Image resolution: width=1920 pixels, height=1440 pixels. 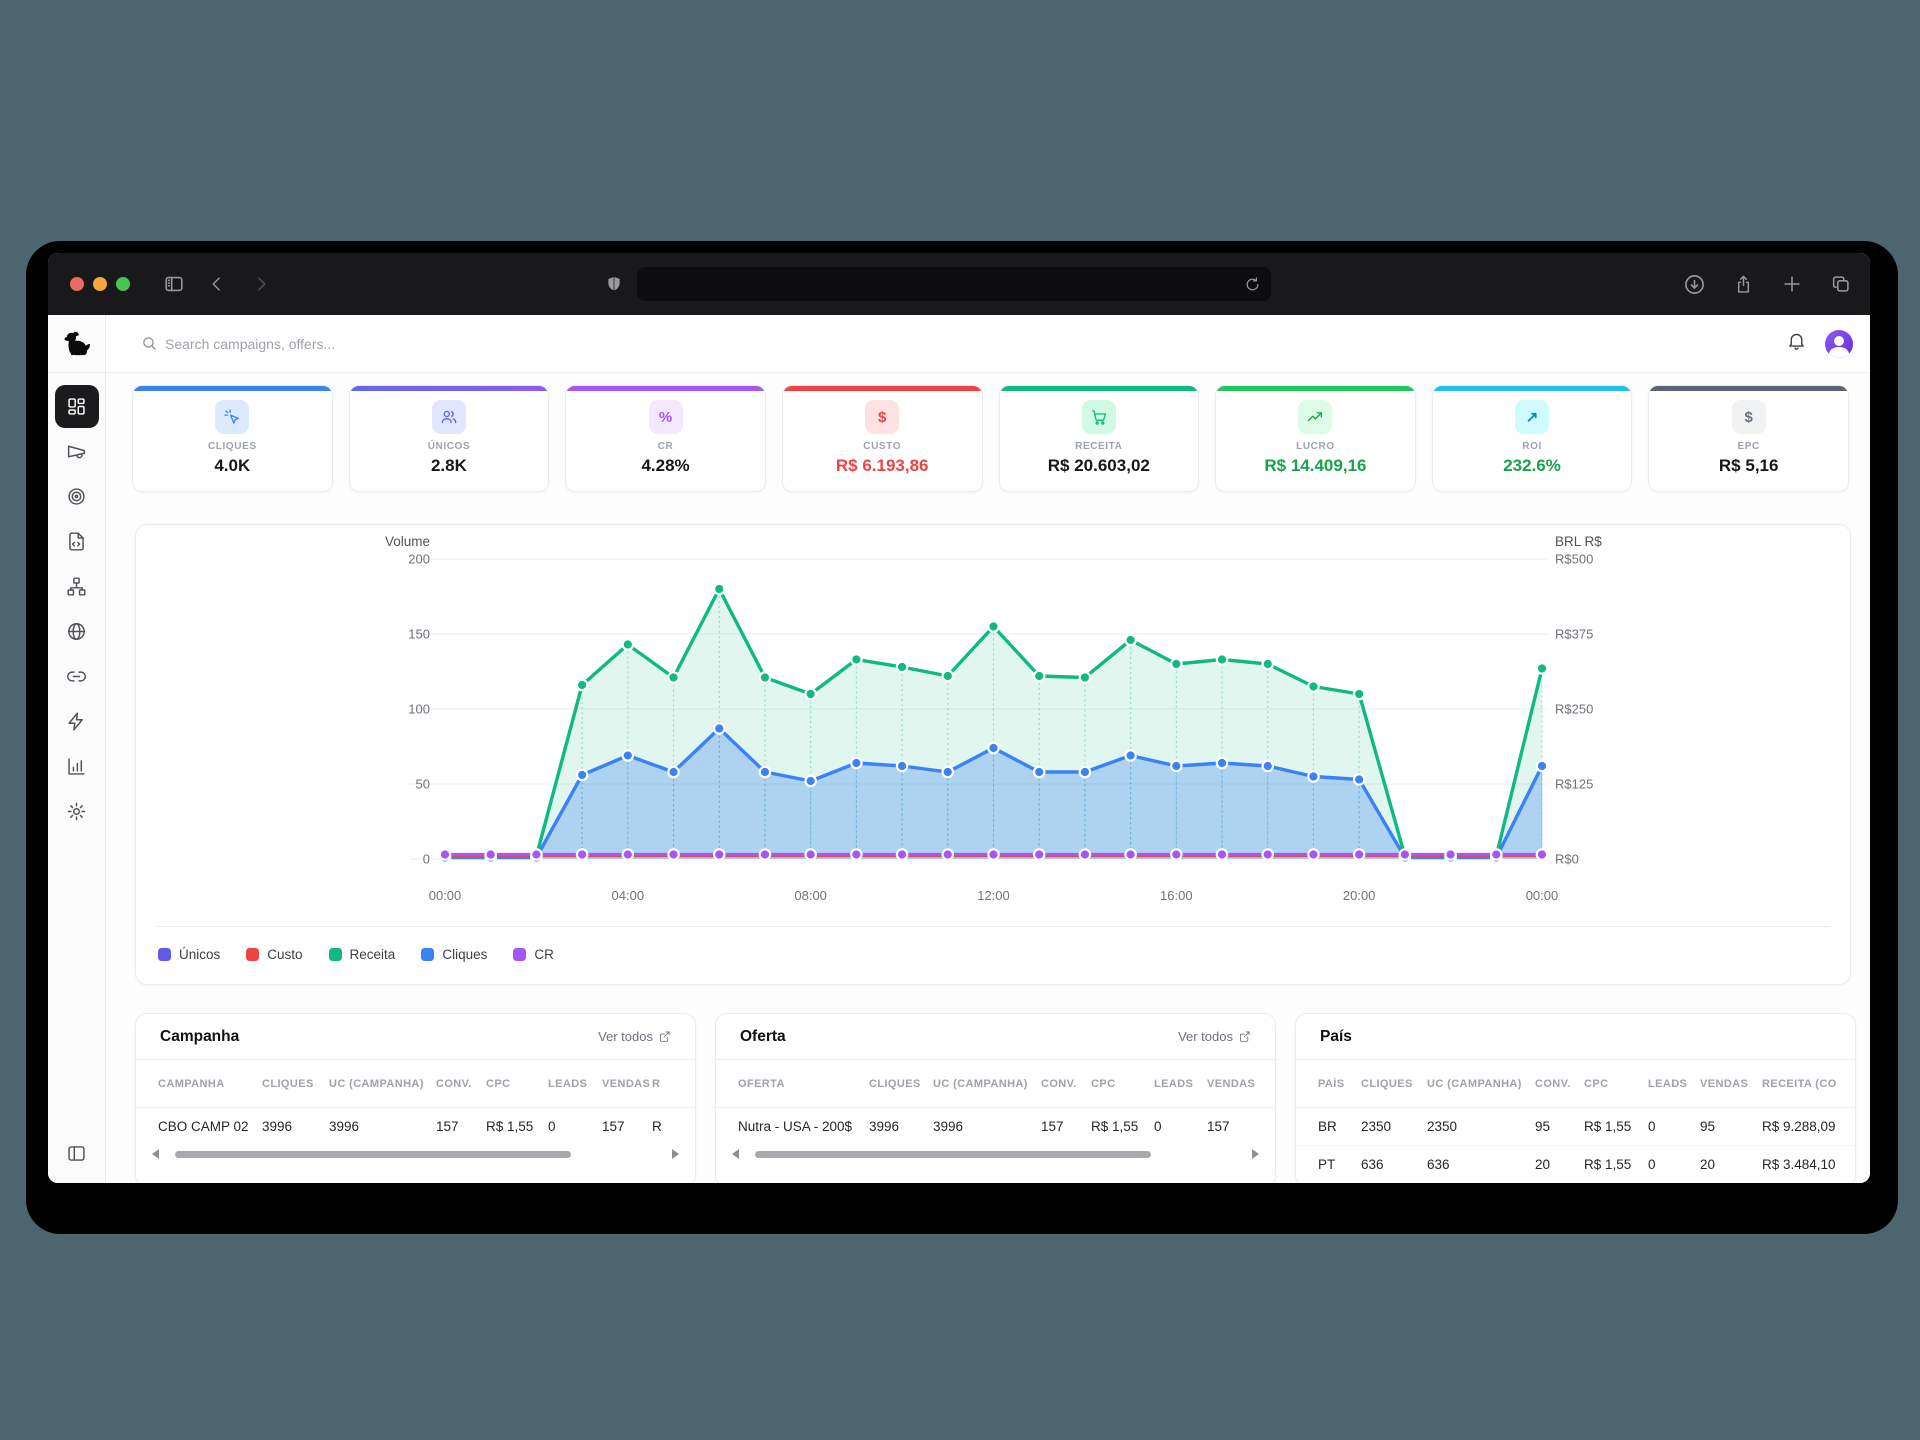 I want to click on link-icon, so click(x=76, y=676).